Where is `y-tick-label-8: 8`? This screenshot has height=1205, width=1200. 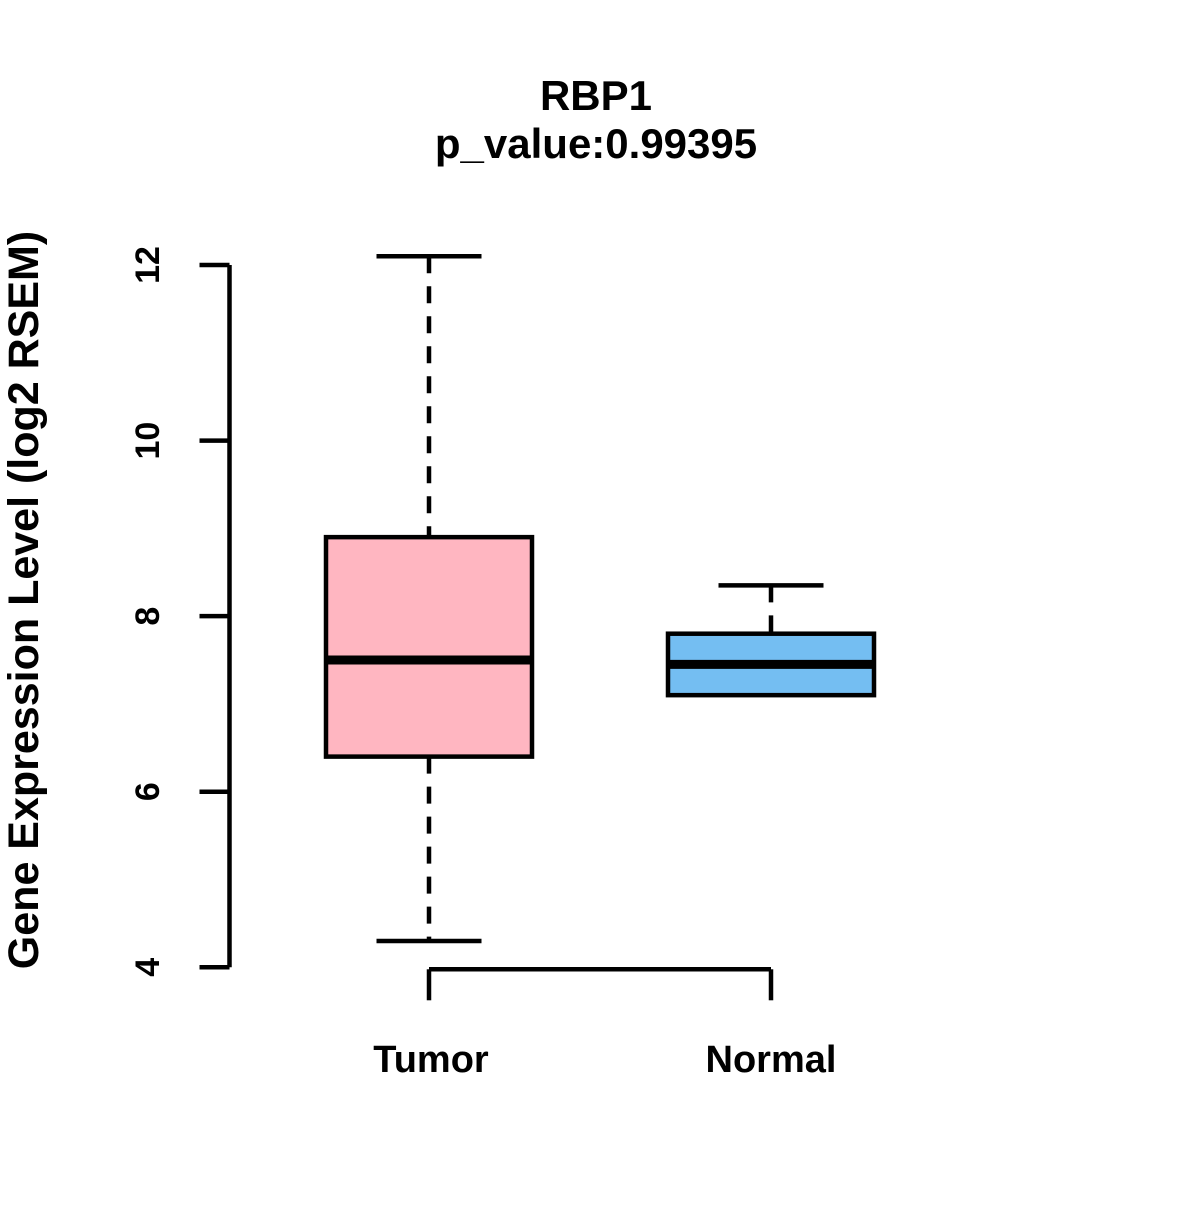 y-tick-label-8: 8 is located at coordinates (148, 616).